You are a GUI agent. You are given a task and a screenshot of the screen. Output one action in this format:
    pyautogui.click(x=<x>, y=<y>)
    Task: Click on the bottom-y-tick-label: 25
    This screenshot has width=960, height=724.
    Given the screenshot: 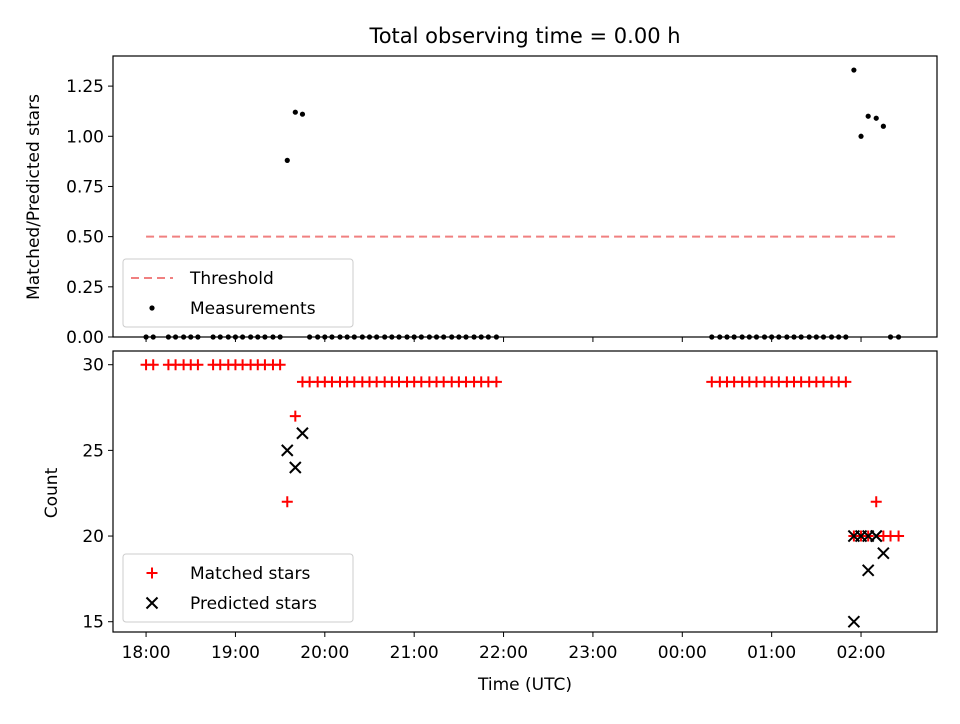 What is the action you would take?
    pyautogui.click(x=93, y=451)
    